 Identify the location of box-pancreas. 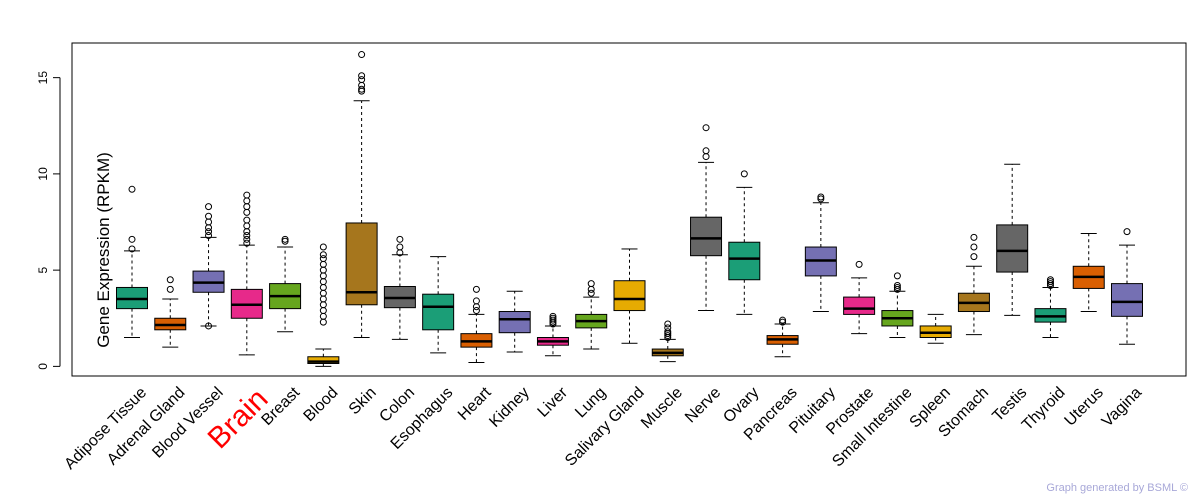
(782, 337).